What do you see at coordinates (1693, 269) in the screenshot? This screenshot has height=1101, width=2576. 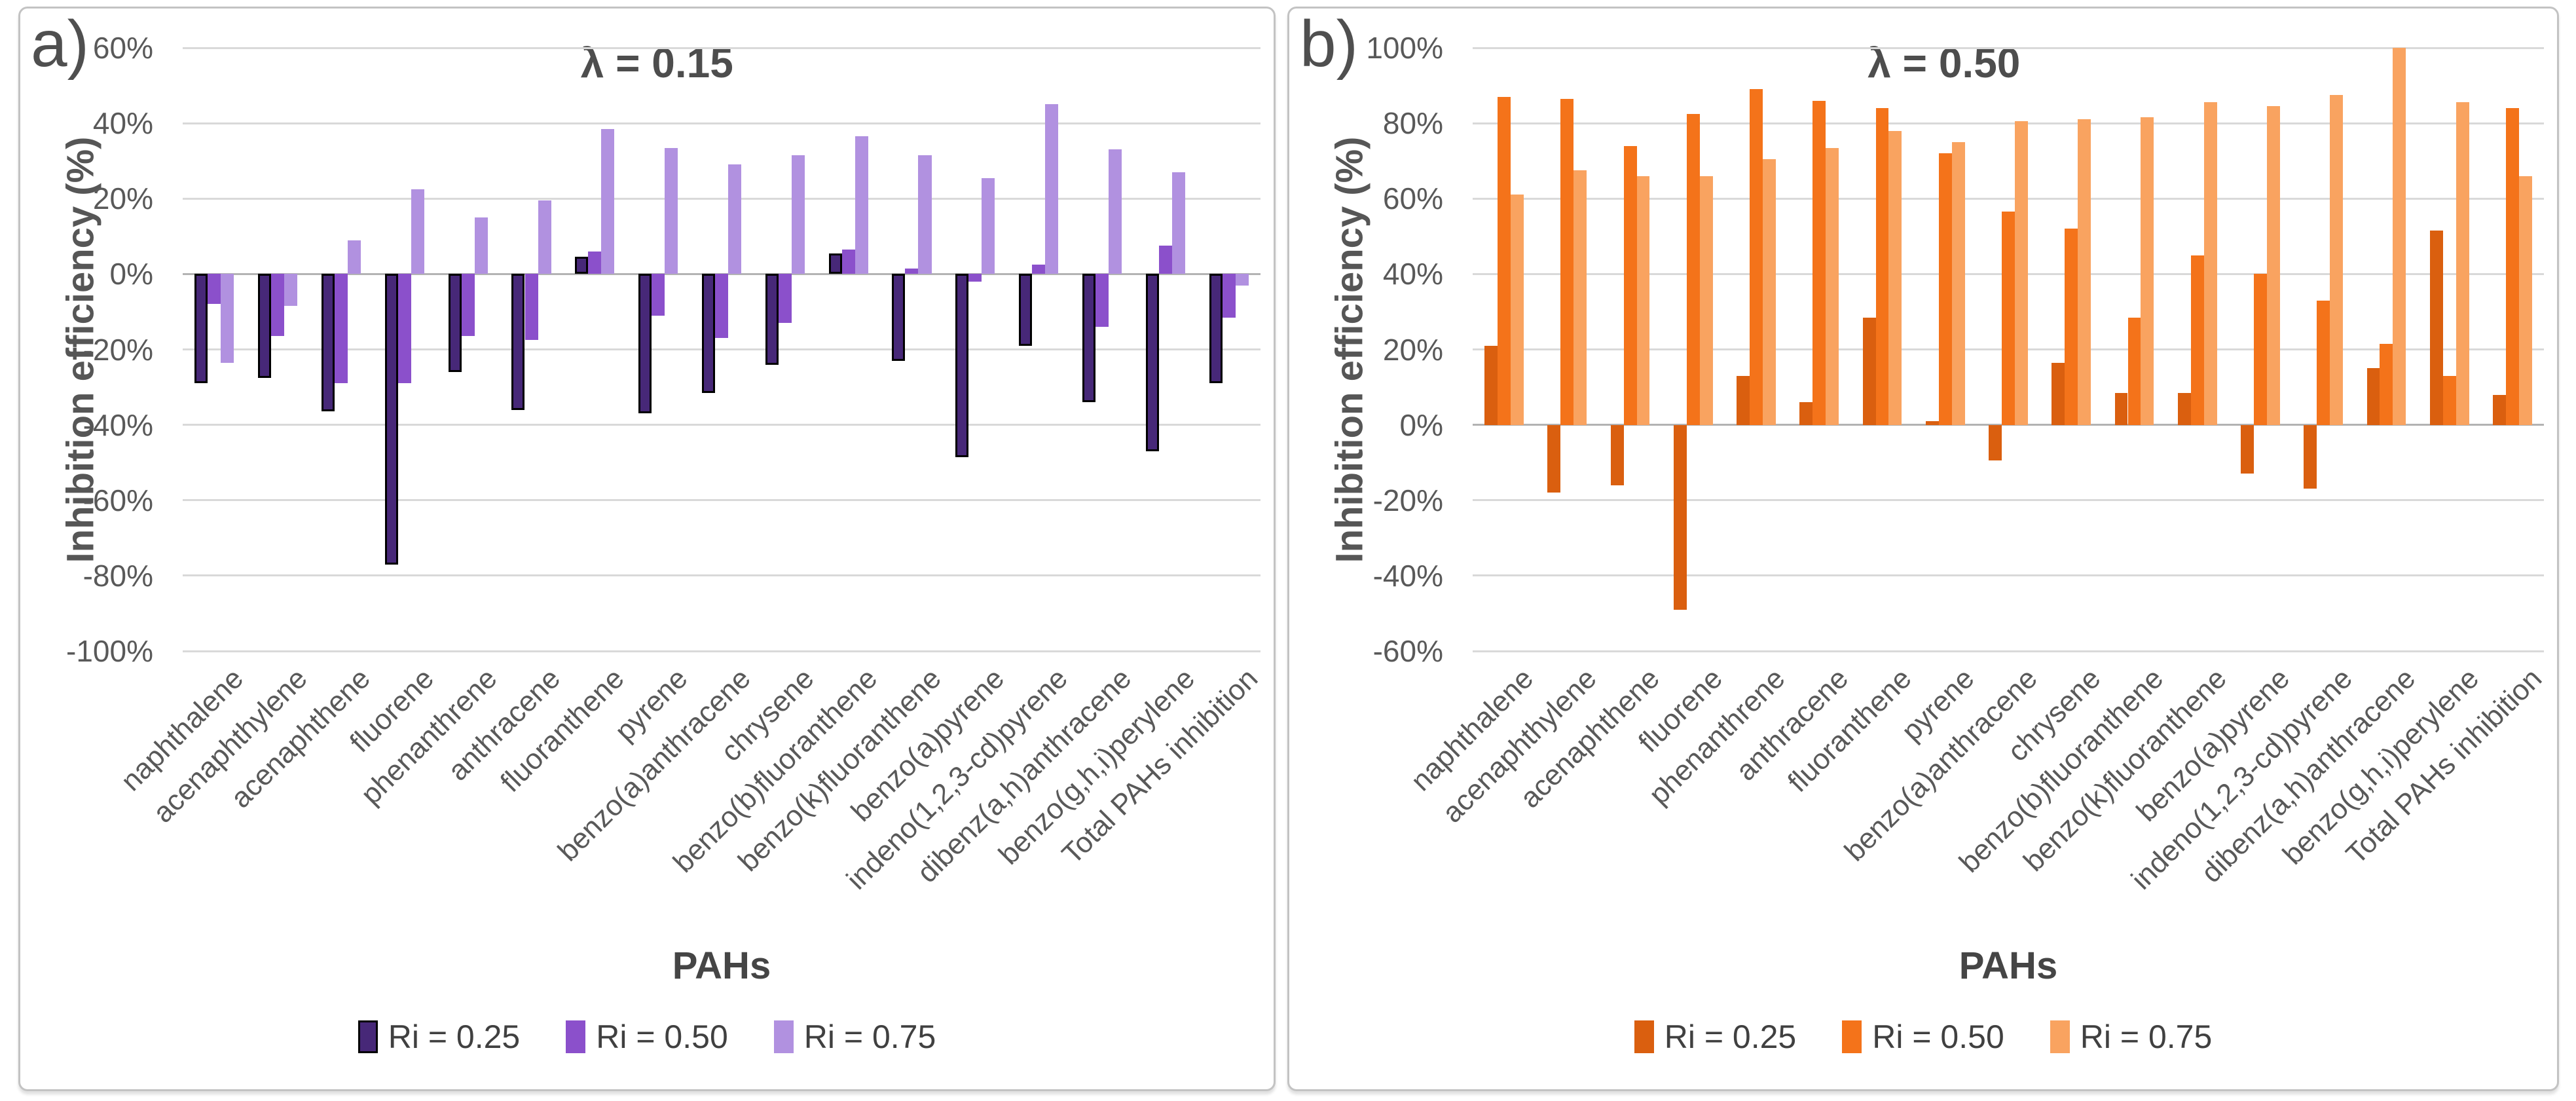 I see `bar-ri0.50-fluorene` at bounding box center [1693, 269].